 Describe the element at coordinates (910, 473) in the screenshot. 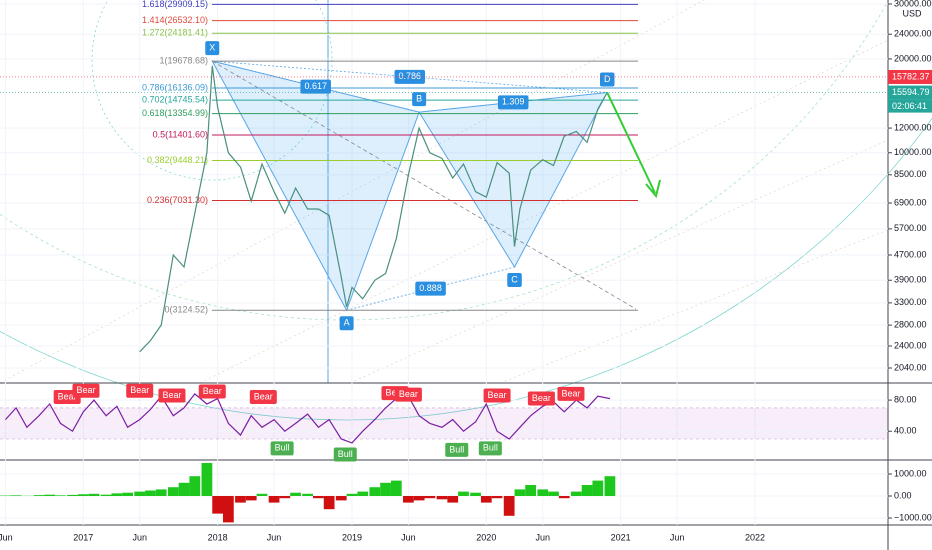

I see `y-tick-label: 1000.00` at that location.